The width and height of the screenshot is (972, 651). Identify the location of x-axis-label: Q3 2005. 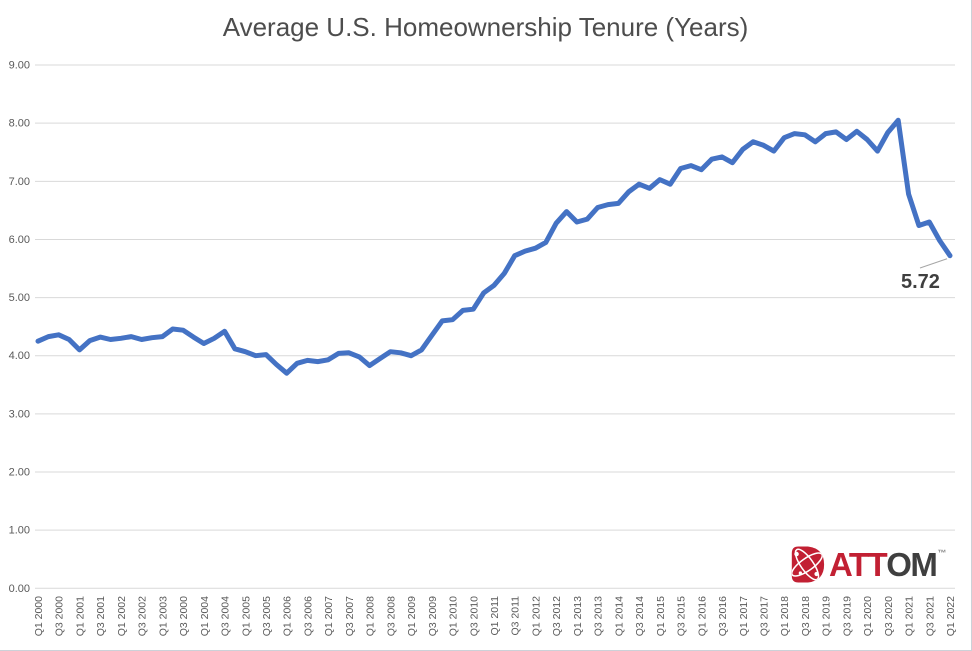
(267, 616).